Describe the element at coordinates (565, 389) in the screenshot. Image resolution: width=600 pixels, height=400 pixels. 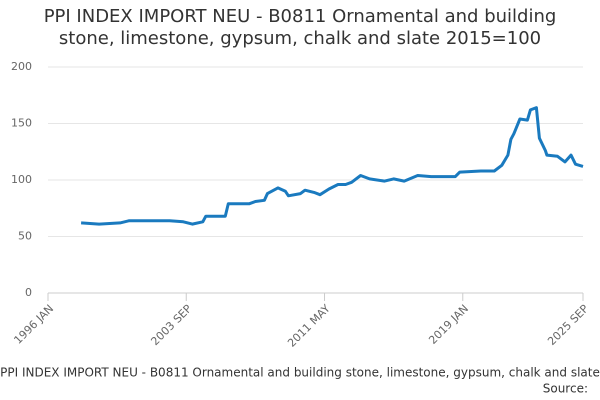
I see `source: Source:` at that location.